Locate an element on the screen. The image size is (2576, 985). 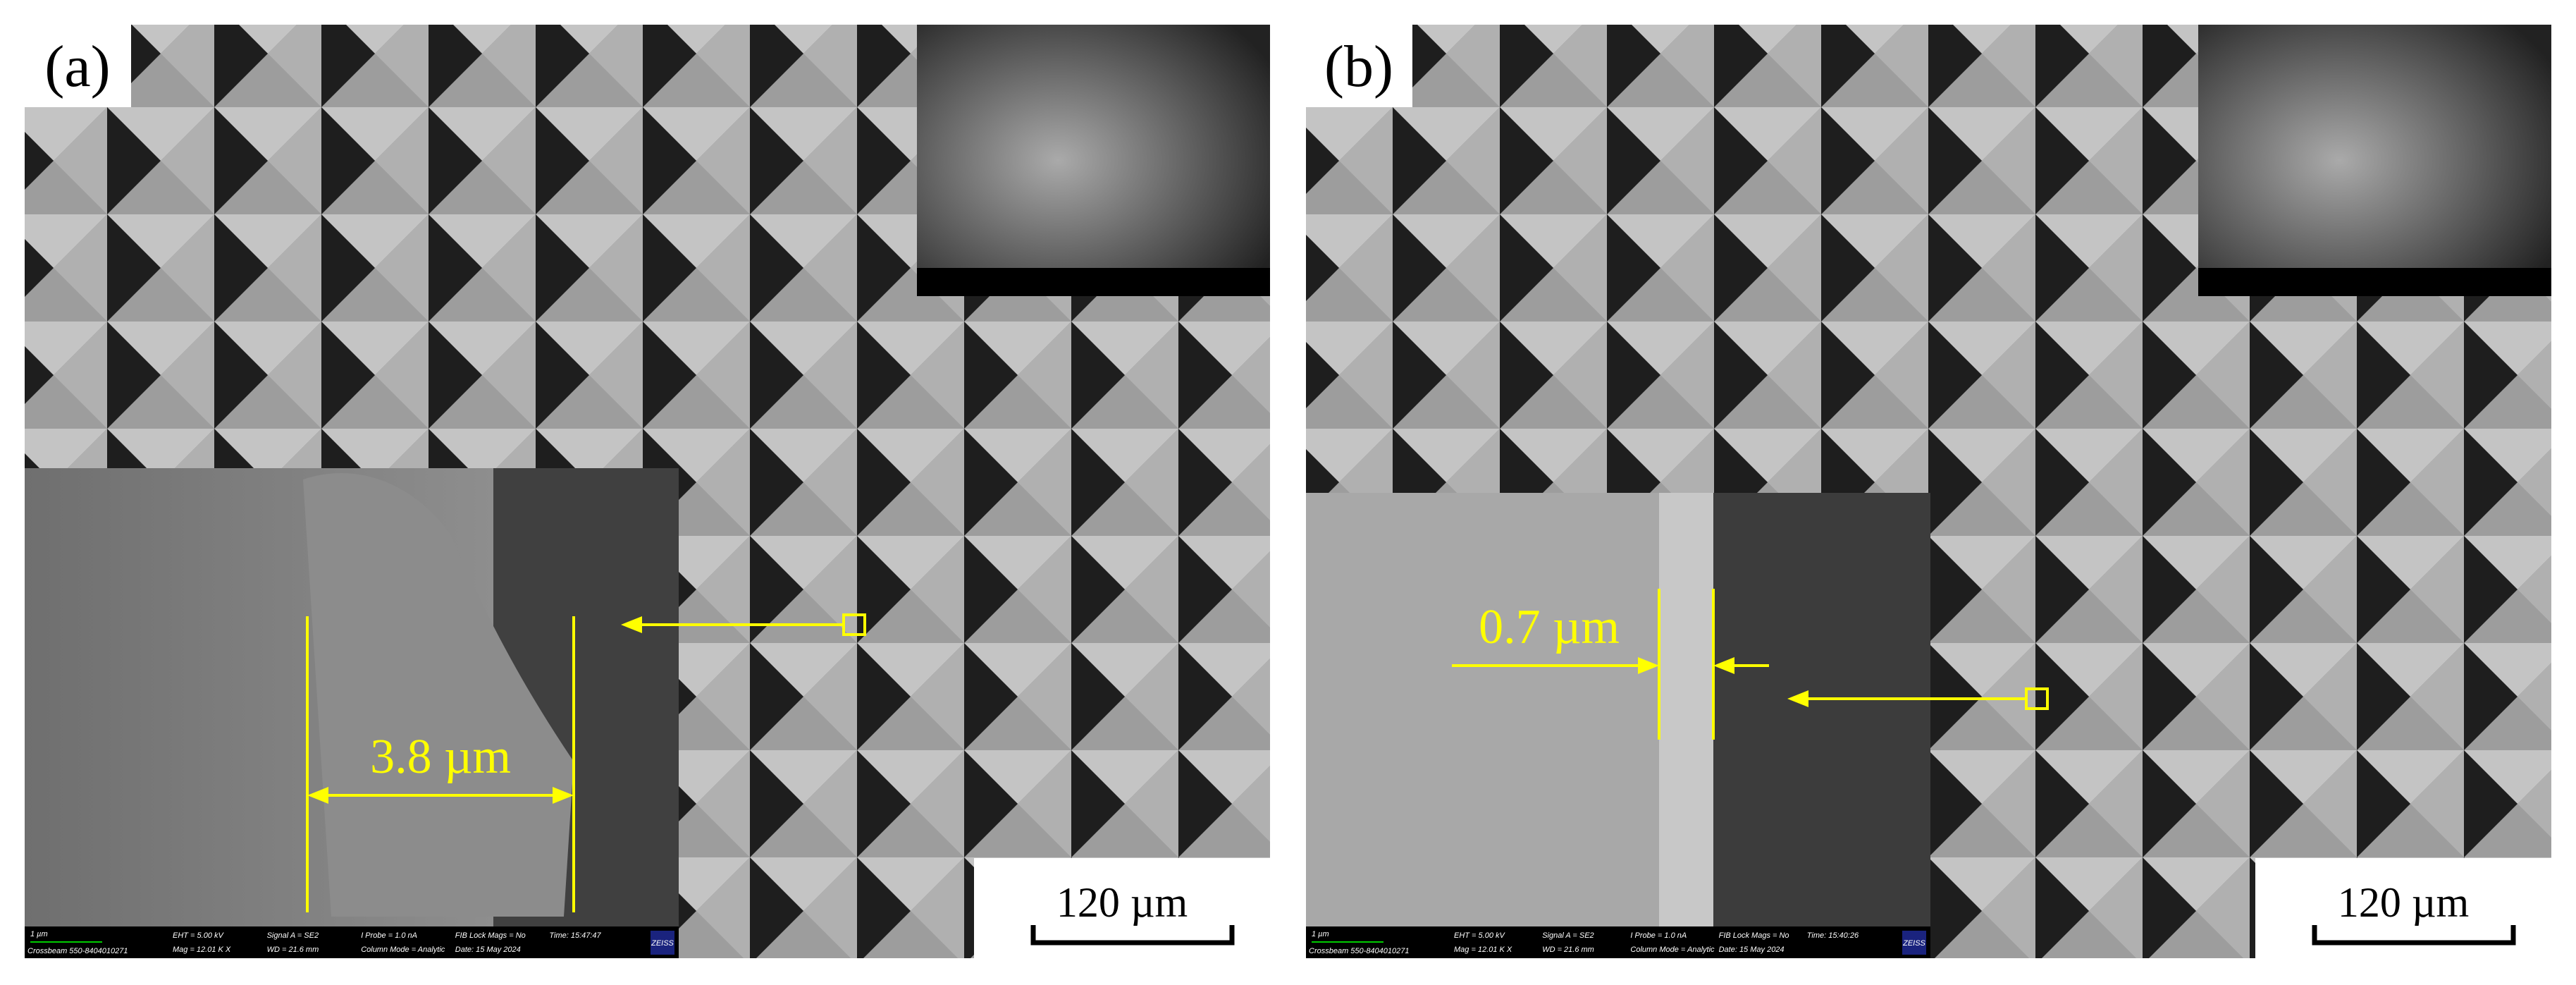
measurement: 0.7 µm is located at coordinates (1549, 627).